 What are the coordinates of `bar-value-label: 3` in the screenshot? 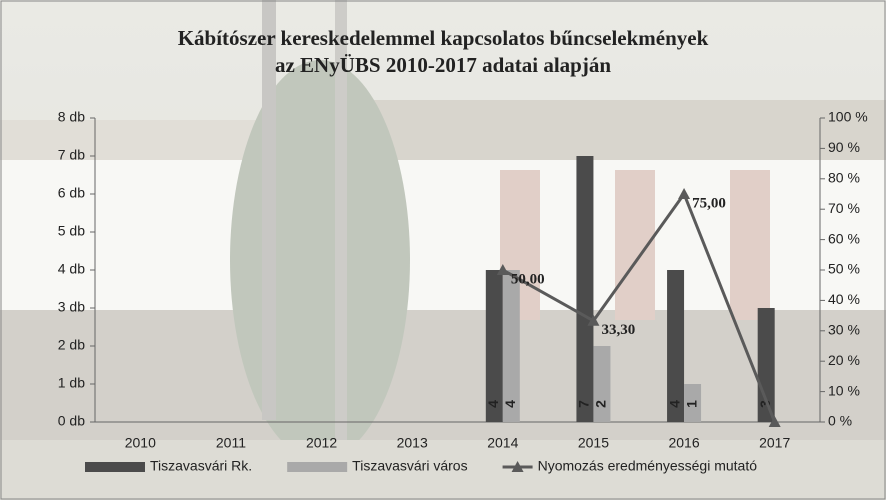 It's located at (765, 404).